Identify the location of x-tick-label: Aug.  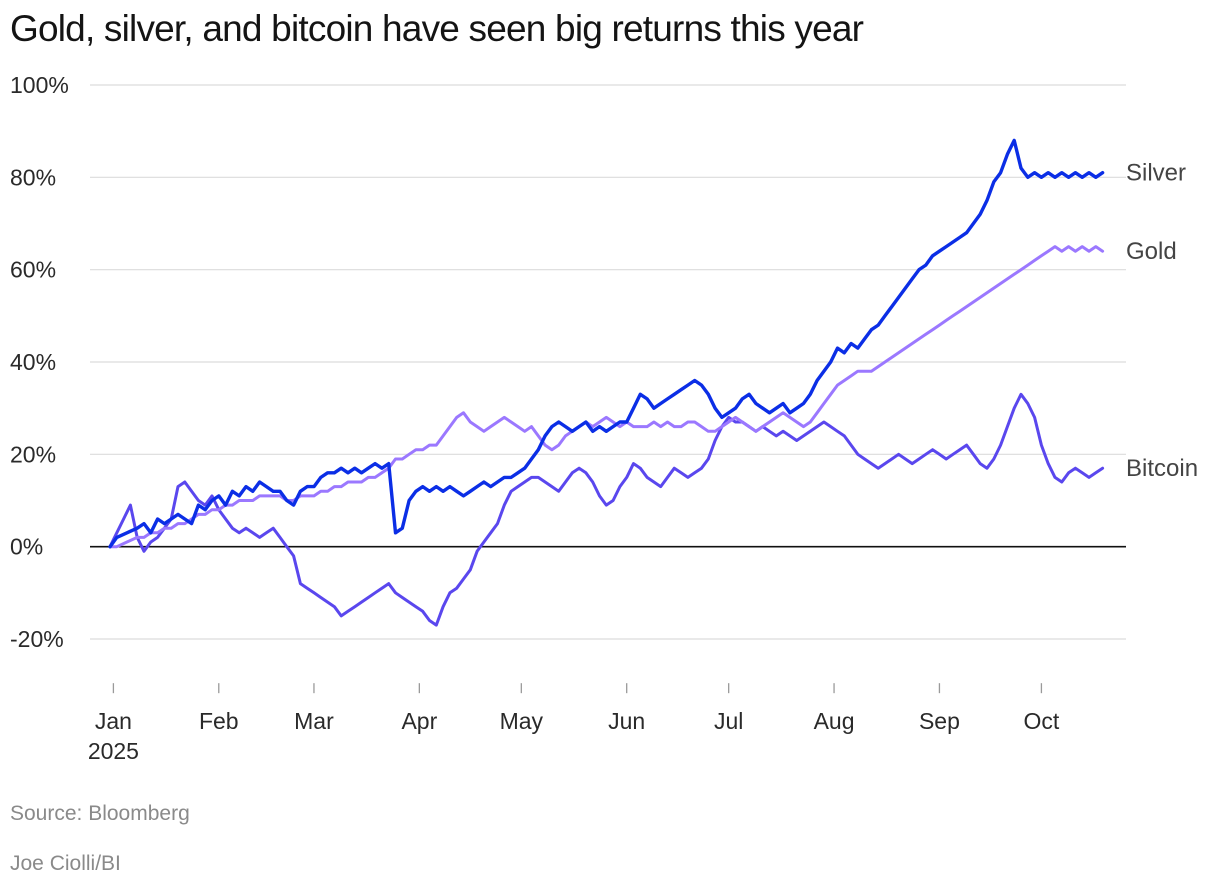
(834, 721).